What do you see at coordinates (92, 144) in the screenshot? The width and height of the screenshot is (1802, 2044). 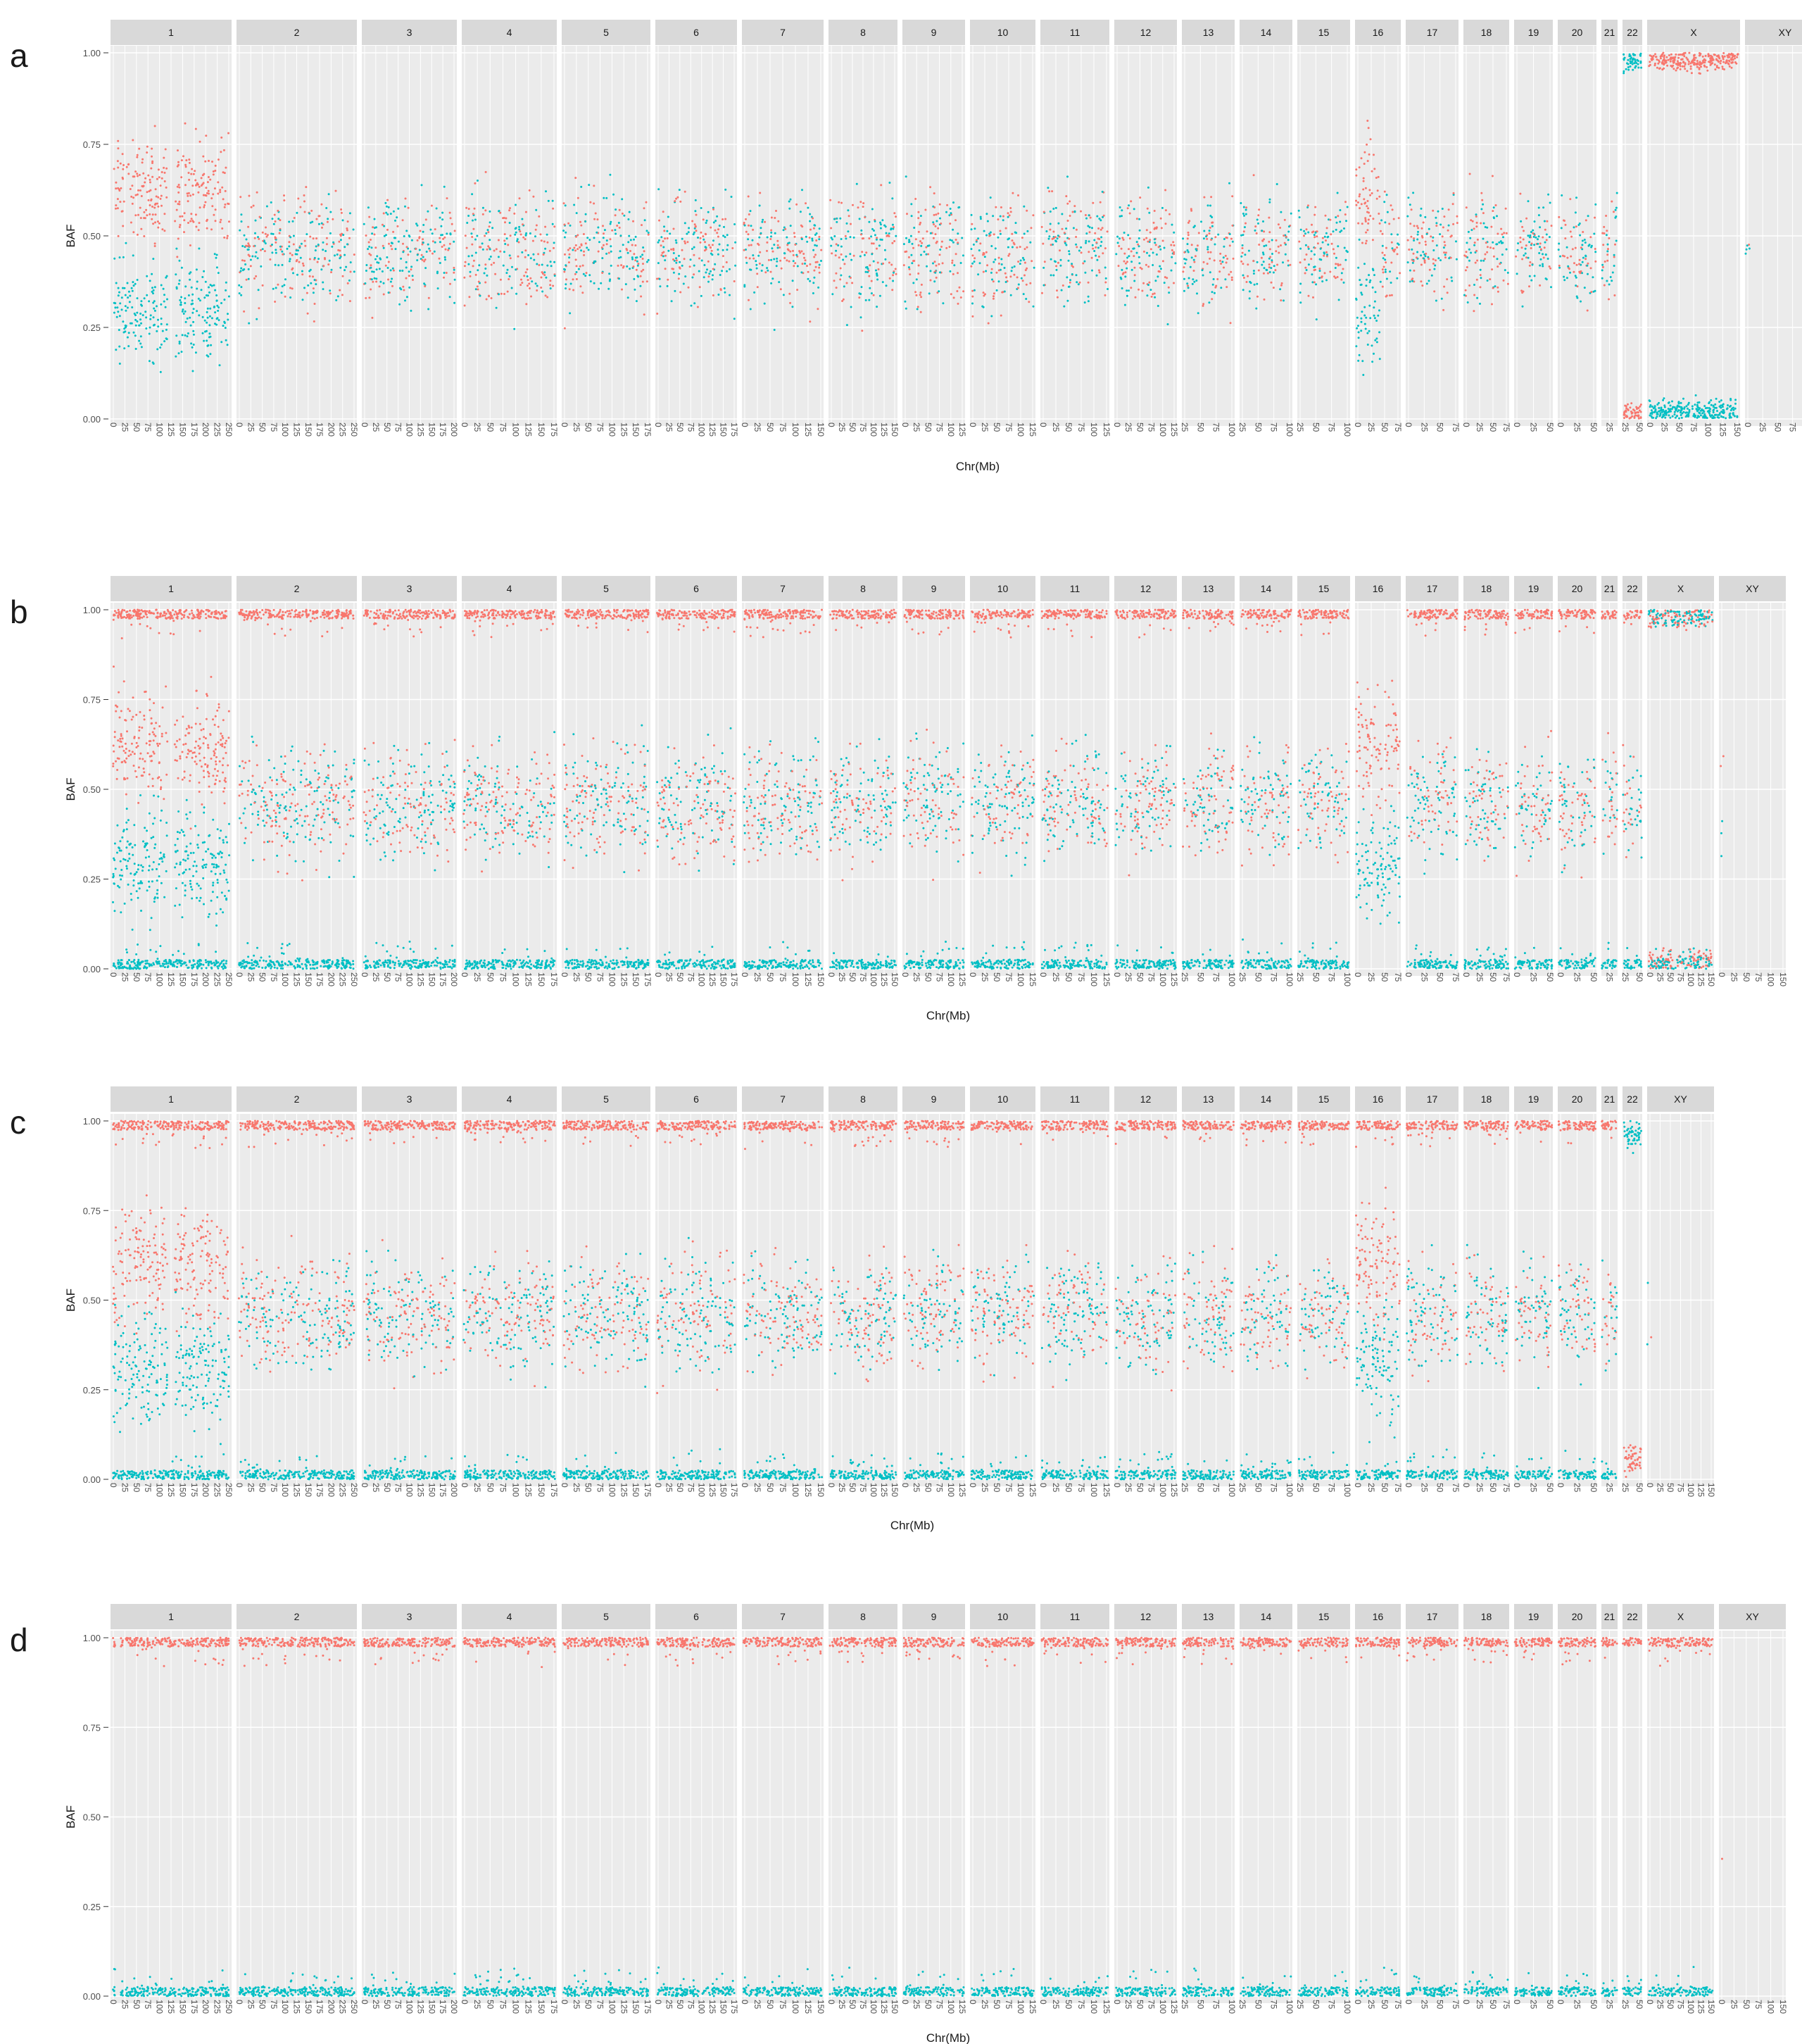 I see `y-tick-label: 0.75` at bounding box center [92, 144].